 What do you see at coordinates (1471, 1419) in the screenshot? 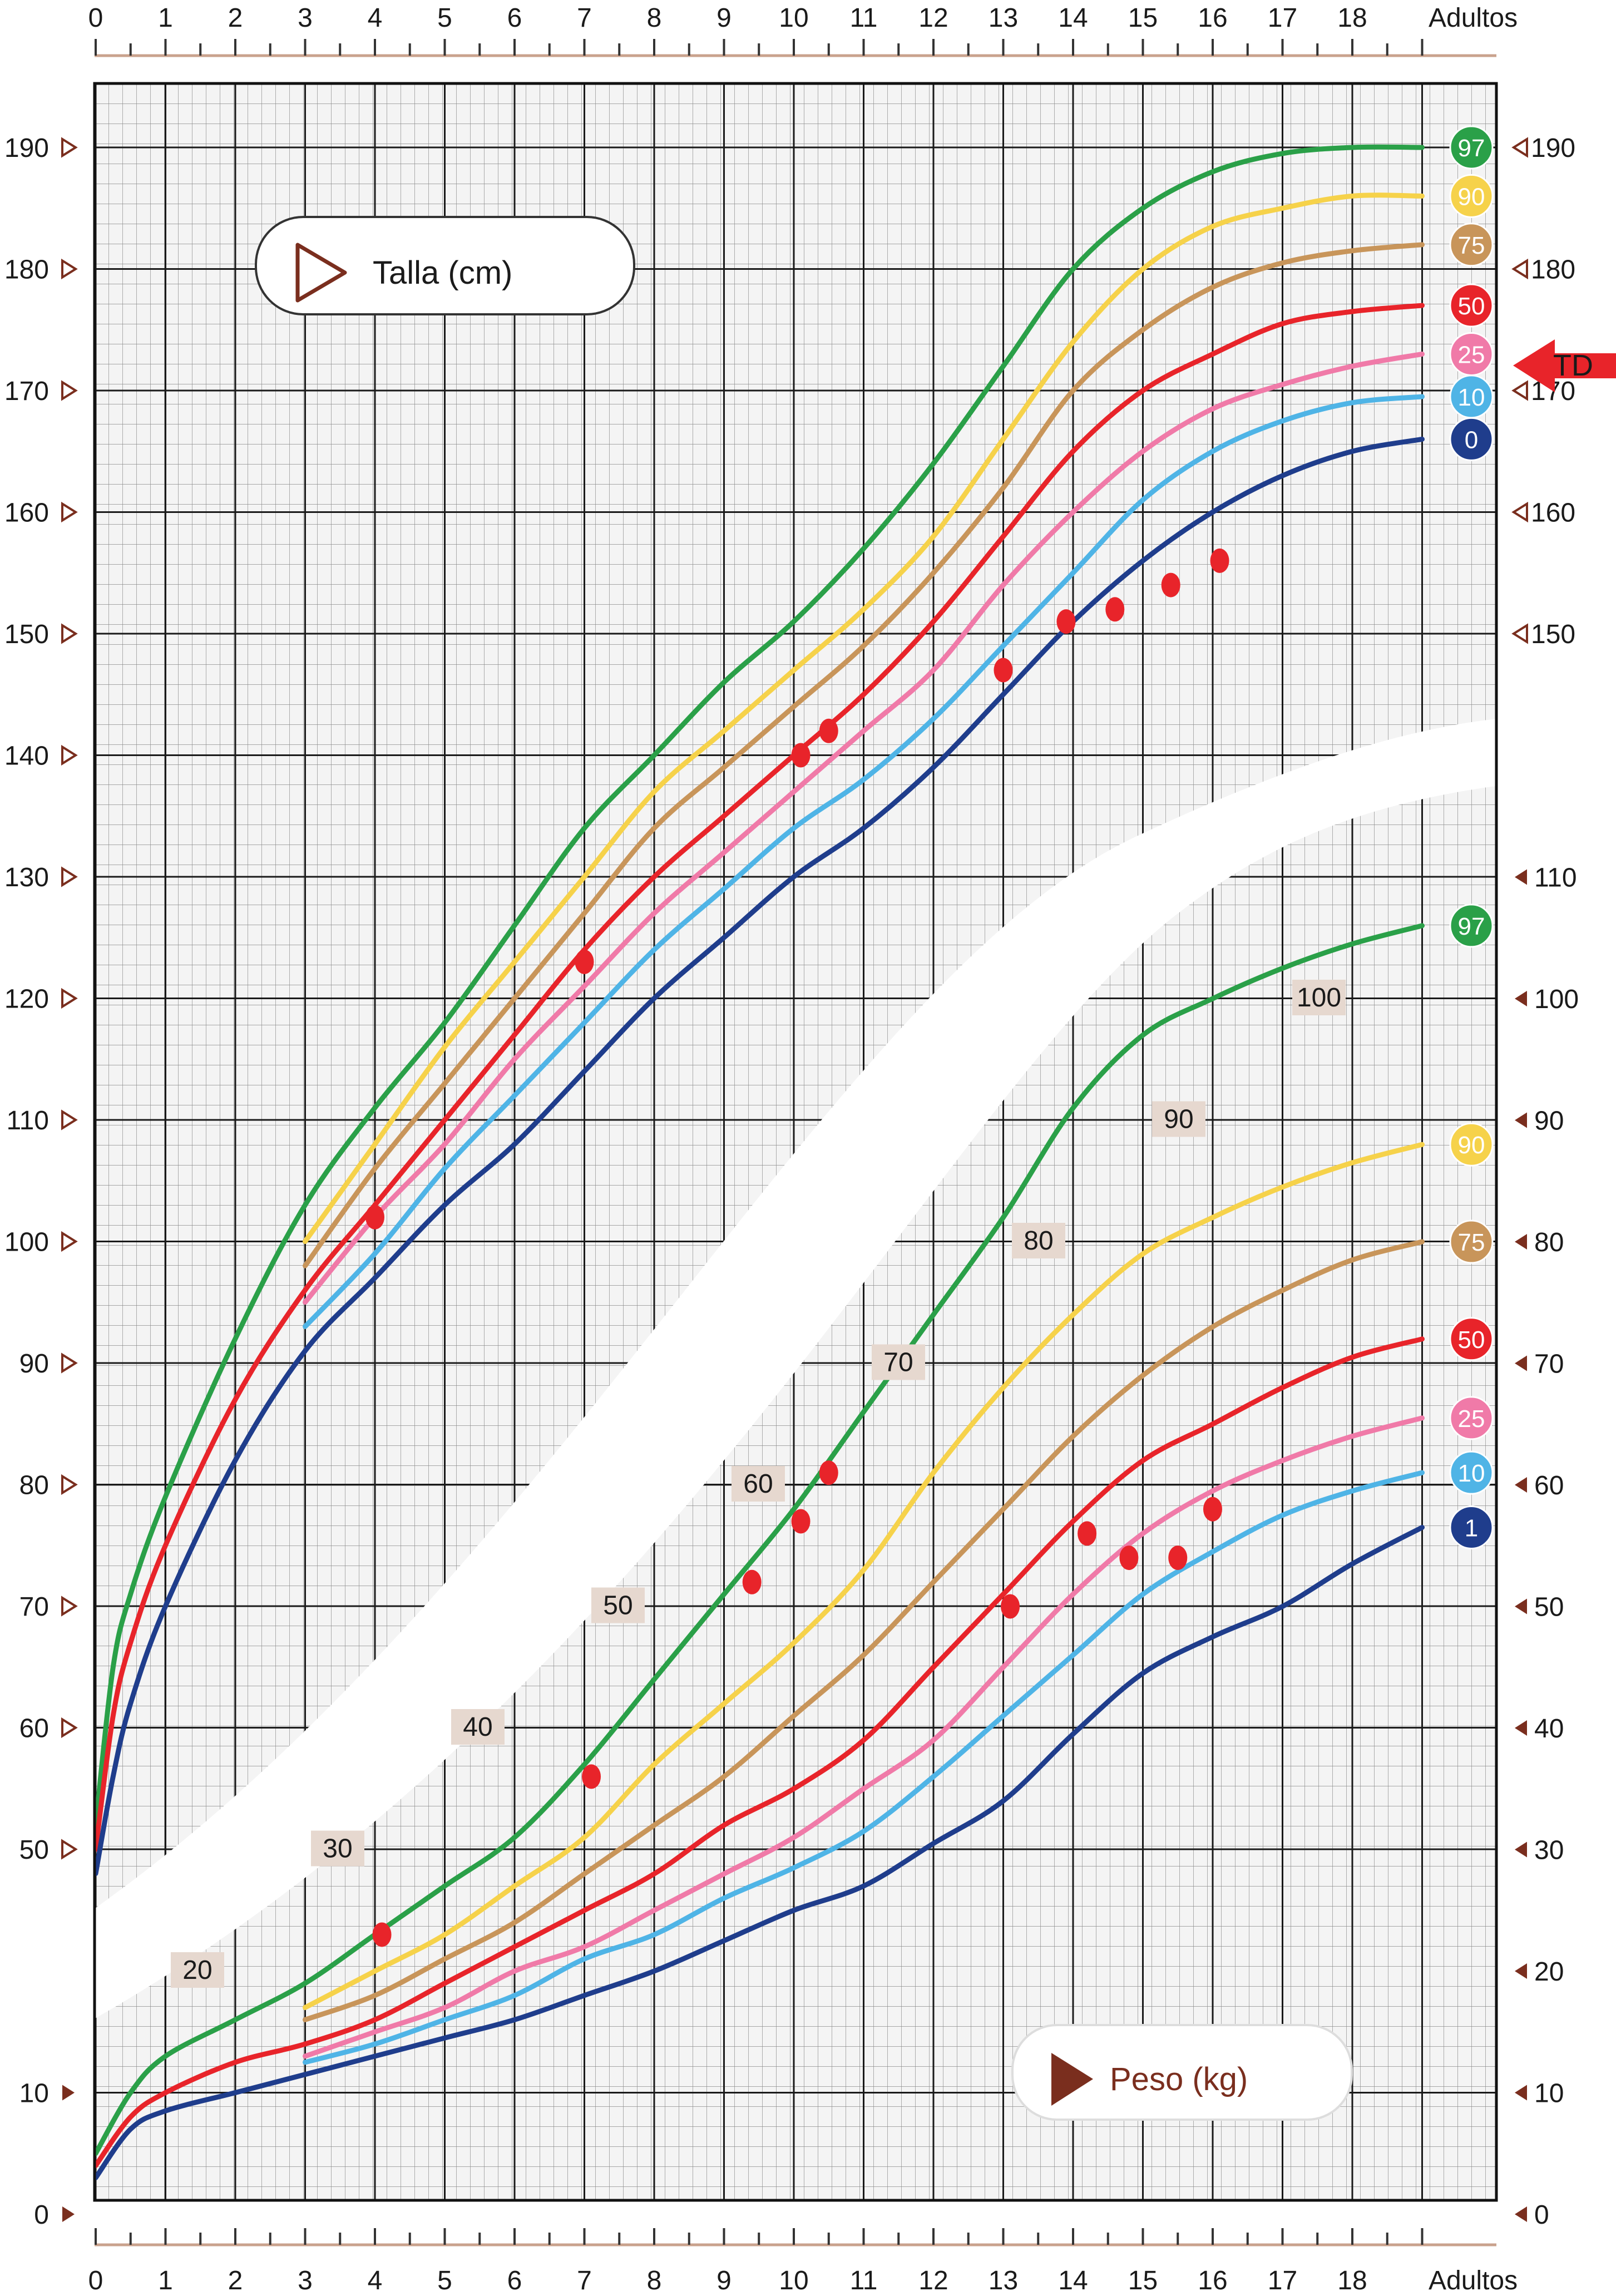
I see `weight-percentile-badge-label: 25` at bounding box center [1471, 1419].